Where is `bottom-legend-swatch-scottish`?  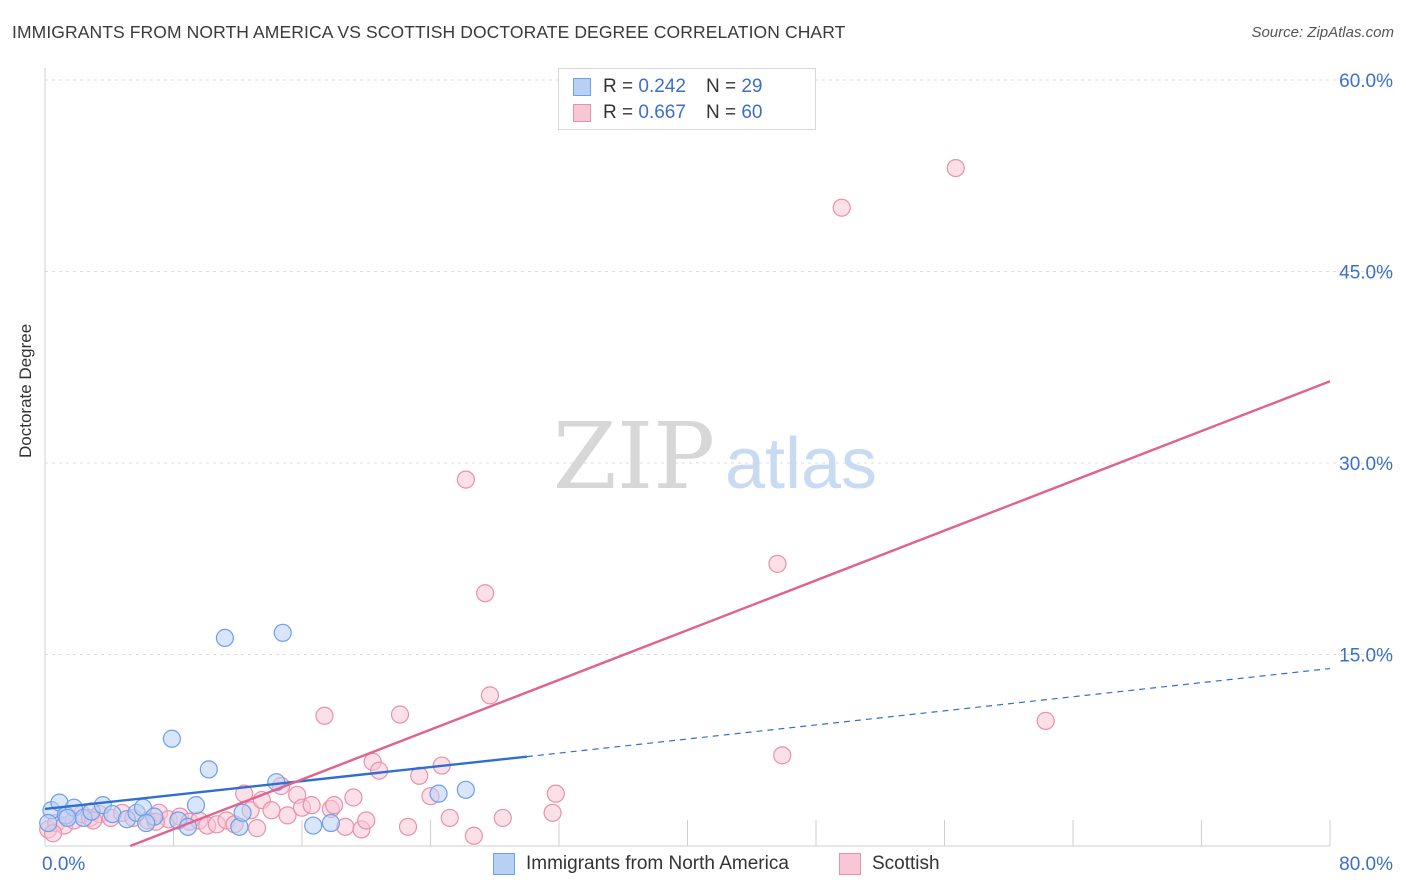 bottom-legend-swatch-scottish is located at coordinates (850, 864).